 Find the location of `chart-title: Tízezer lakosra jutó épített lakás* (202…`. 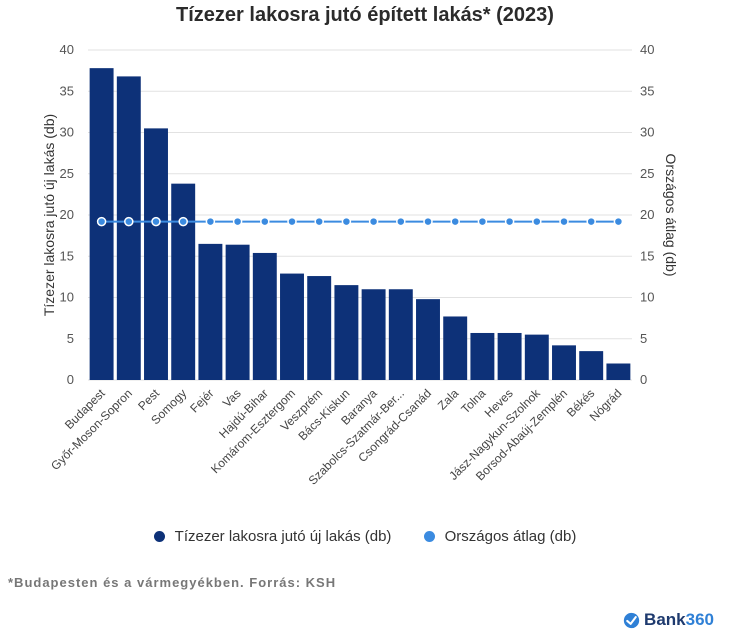

chart-title: Tízezer lakosra jutó épített lakás* (202… is located at coordinates (365, 15).